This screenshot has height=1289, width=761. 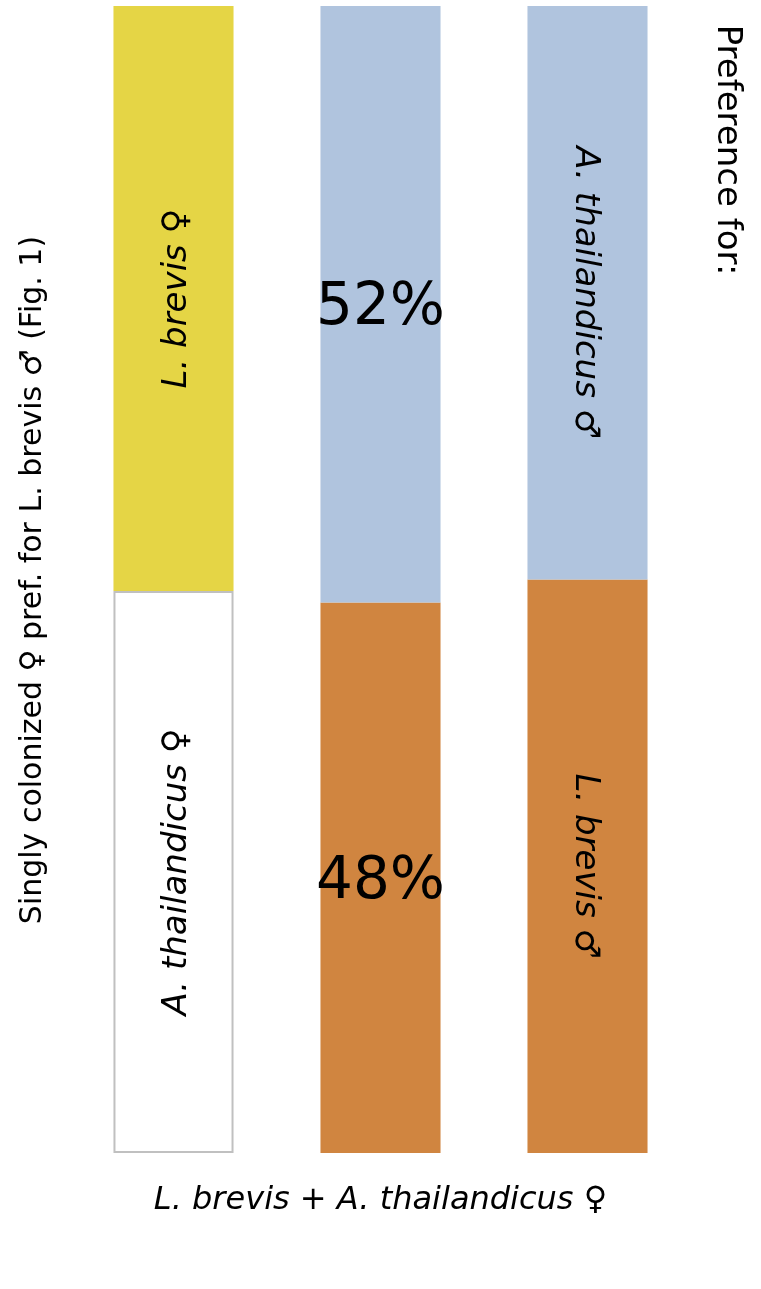 I want to click on data-label: A. thailandicus ♀, so click(x=173, y=873).